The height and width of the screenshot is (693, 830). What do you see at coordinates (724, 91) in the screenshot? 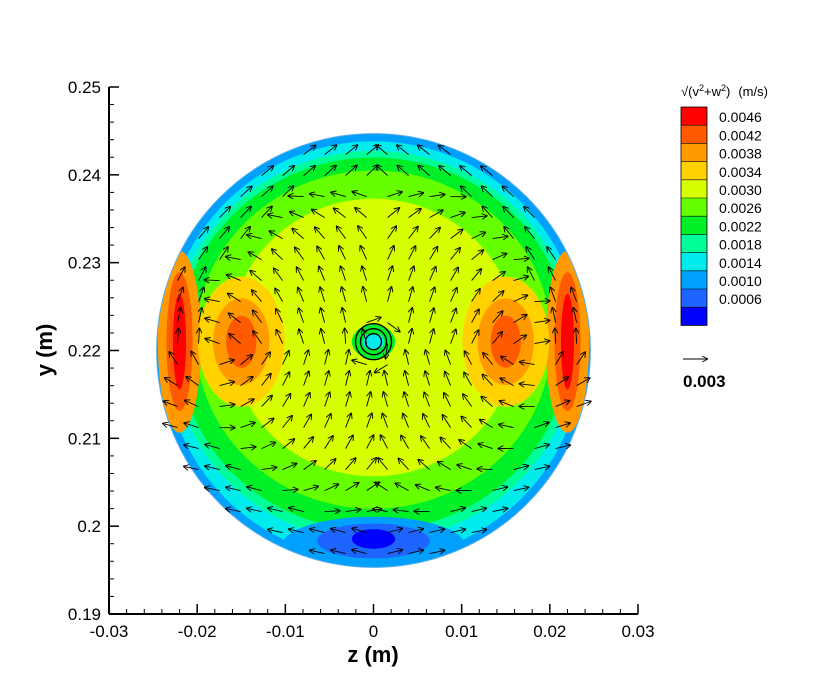
I see `colorbar-title: √(v2+w2) (m/s)` at bounding box center [724, 91].